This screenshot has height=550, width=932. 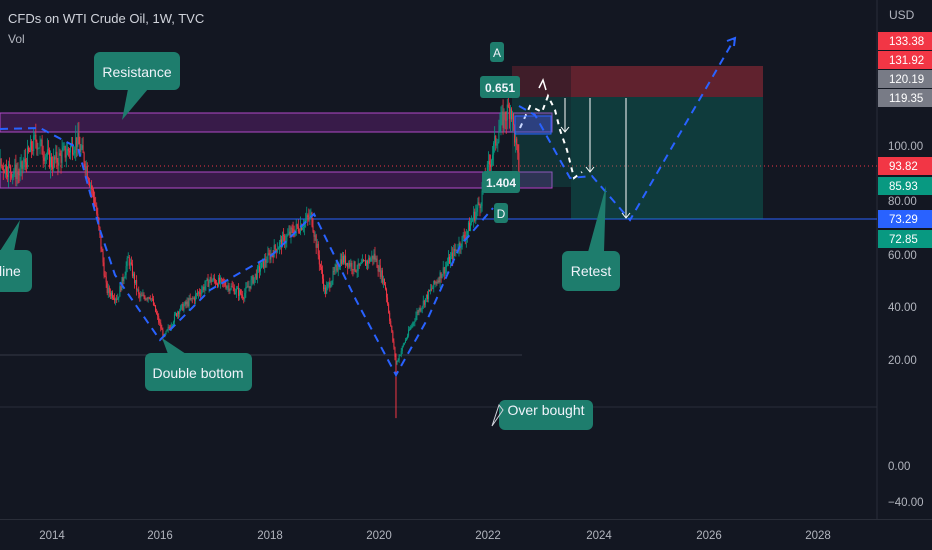 I want to click on over-bought-callout: Over bought, so click(x=542, y=415).